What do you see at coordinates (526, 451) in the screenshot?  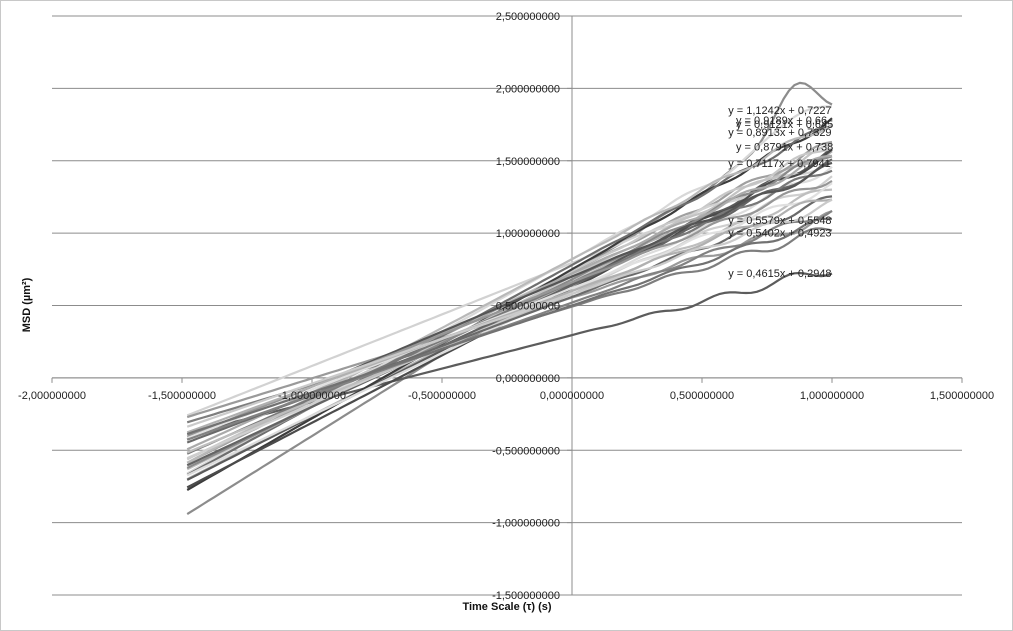 I see `y-tick-label-6: -0,500000000` at bounding box center [526, 451].